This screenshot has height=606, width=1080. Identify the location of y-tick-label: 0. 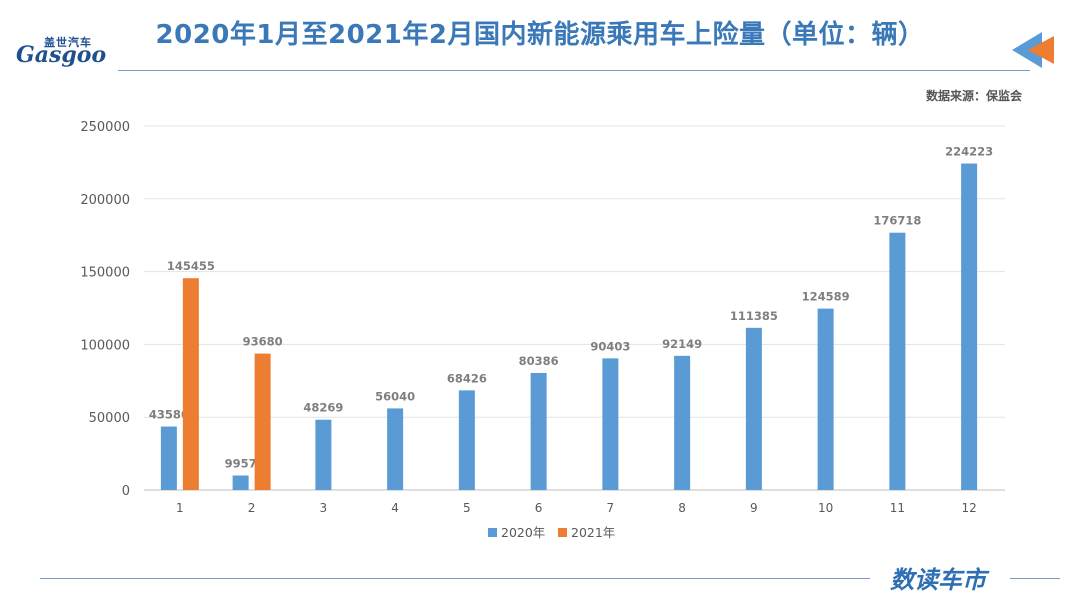
(126, 491).